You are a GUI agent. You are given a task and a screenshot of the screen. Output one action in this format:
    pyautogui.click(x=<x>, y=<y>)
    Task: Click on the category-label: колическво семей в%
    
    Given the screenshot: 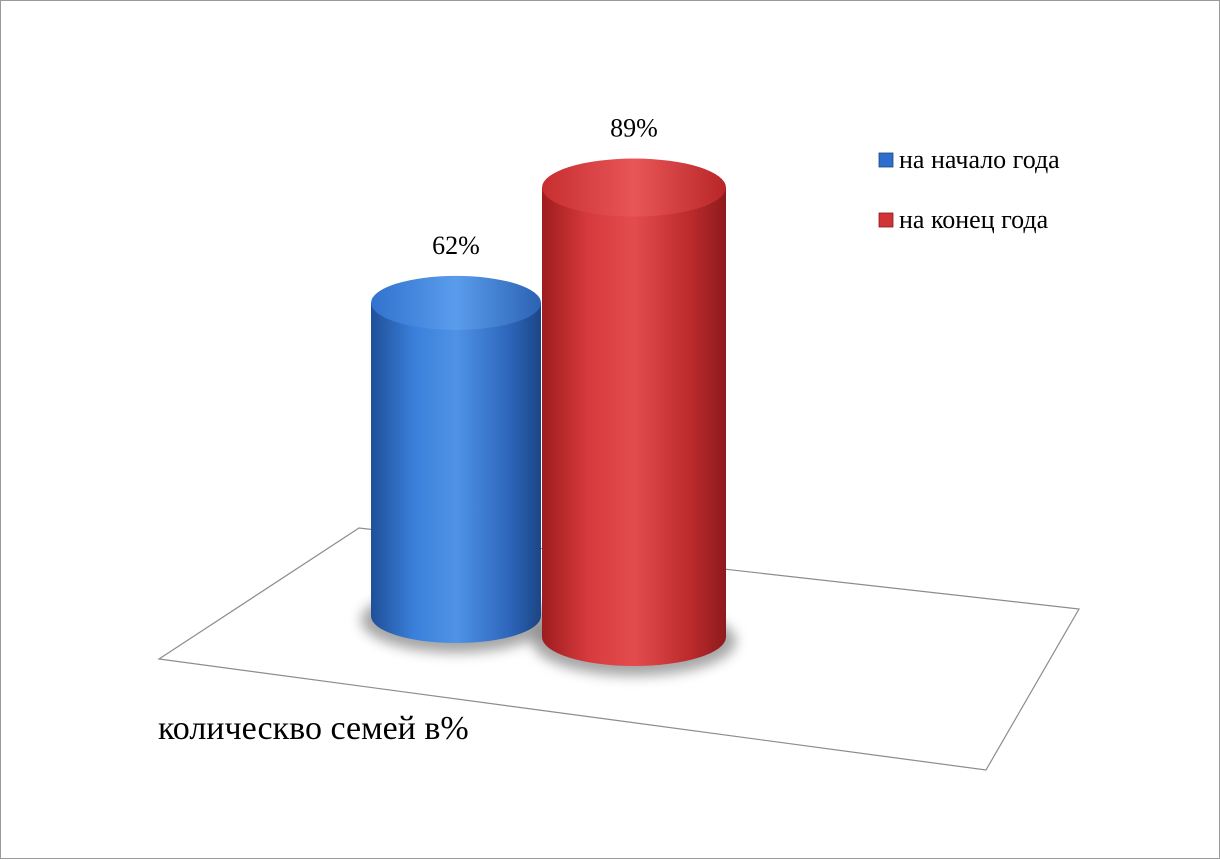 What is the action you would take?
    pyautogui.click(x=313, y=728)
    